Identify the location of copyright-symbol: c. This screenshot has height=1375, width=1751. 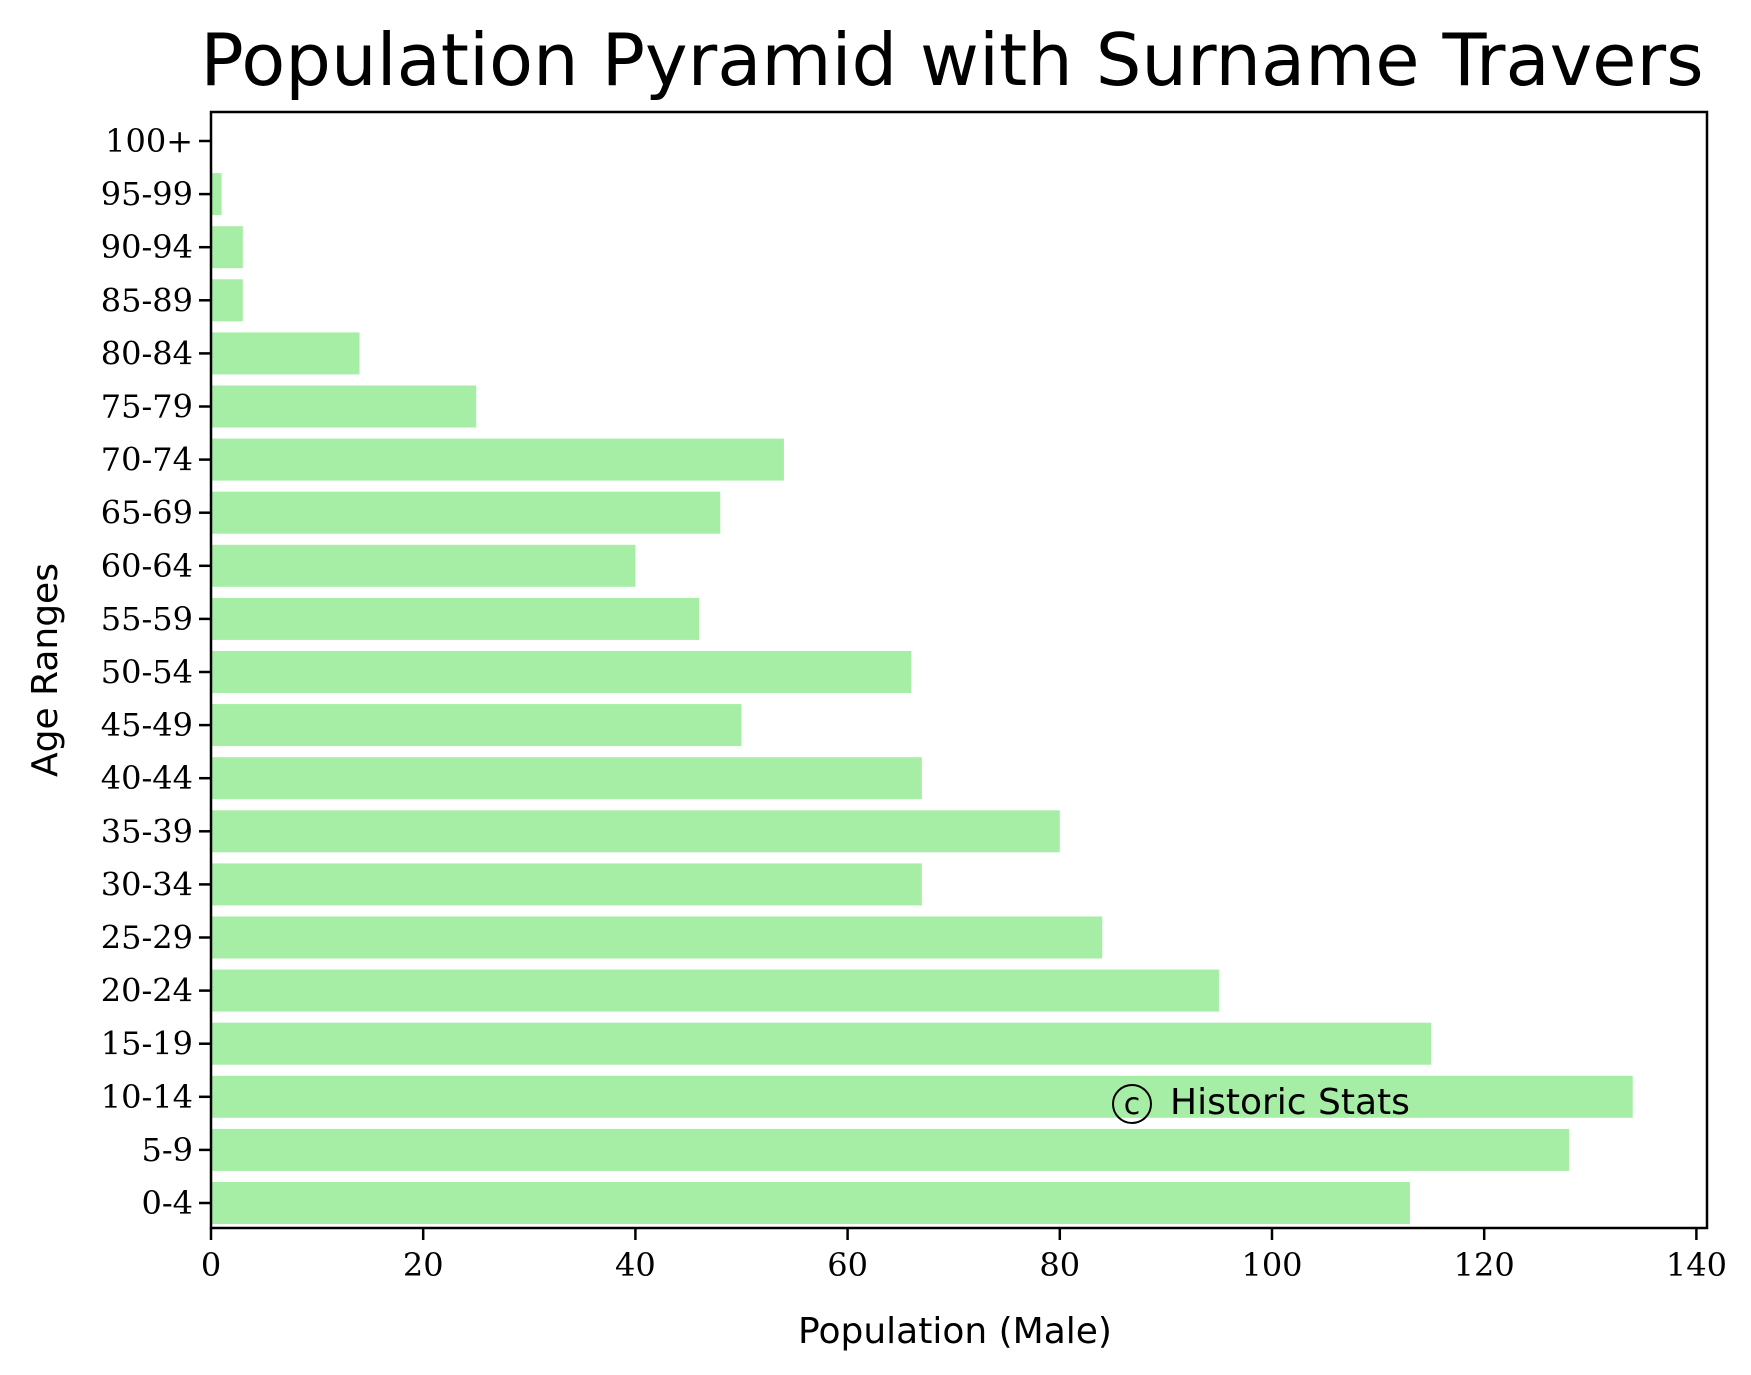
(1132, 1104).